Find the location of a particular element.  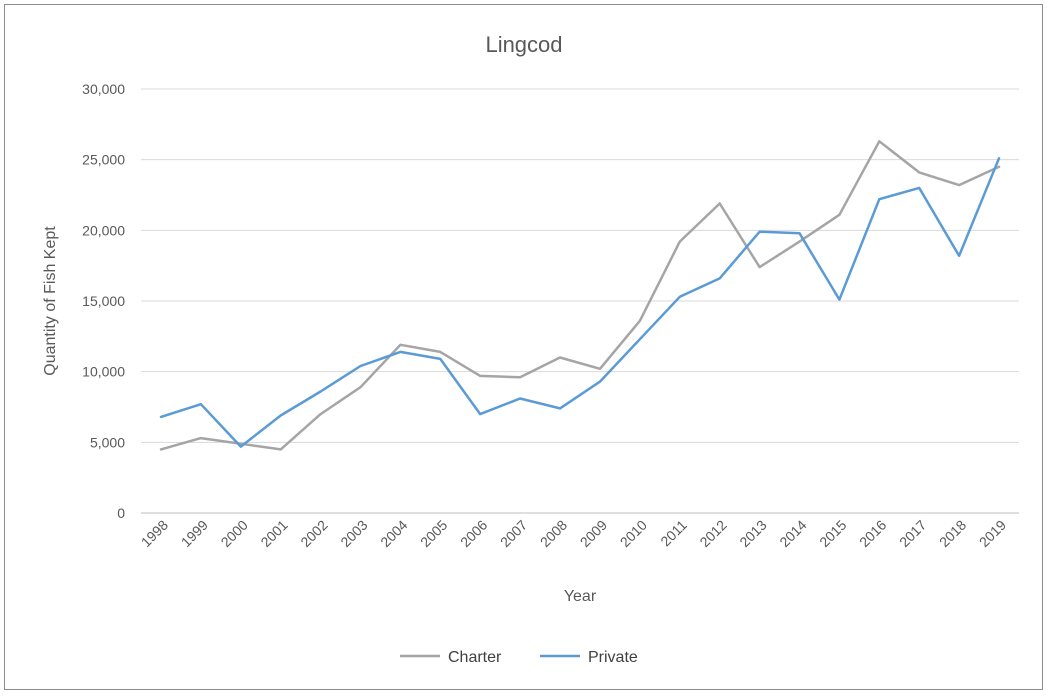

x-tick-label: 2003 is located at coordinates (353, 533).